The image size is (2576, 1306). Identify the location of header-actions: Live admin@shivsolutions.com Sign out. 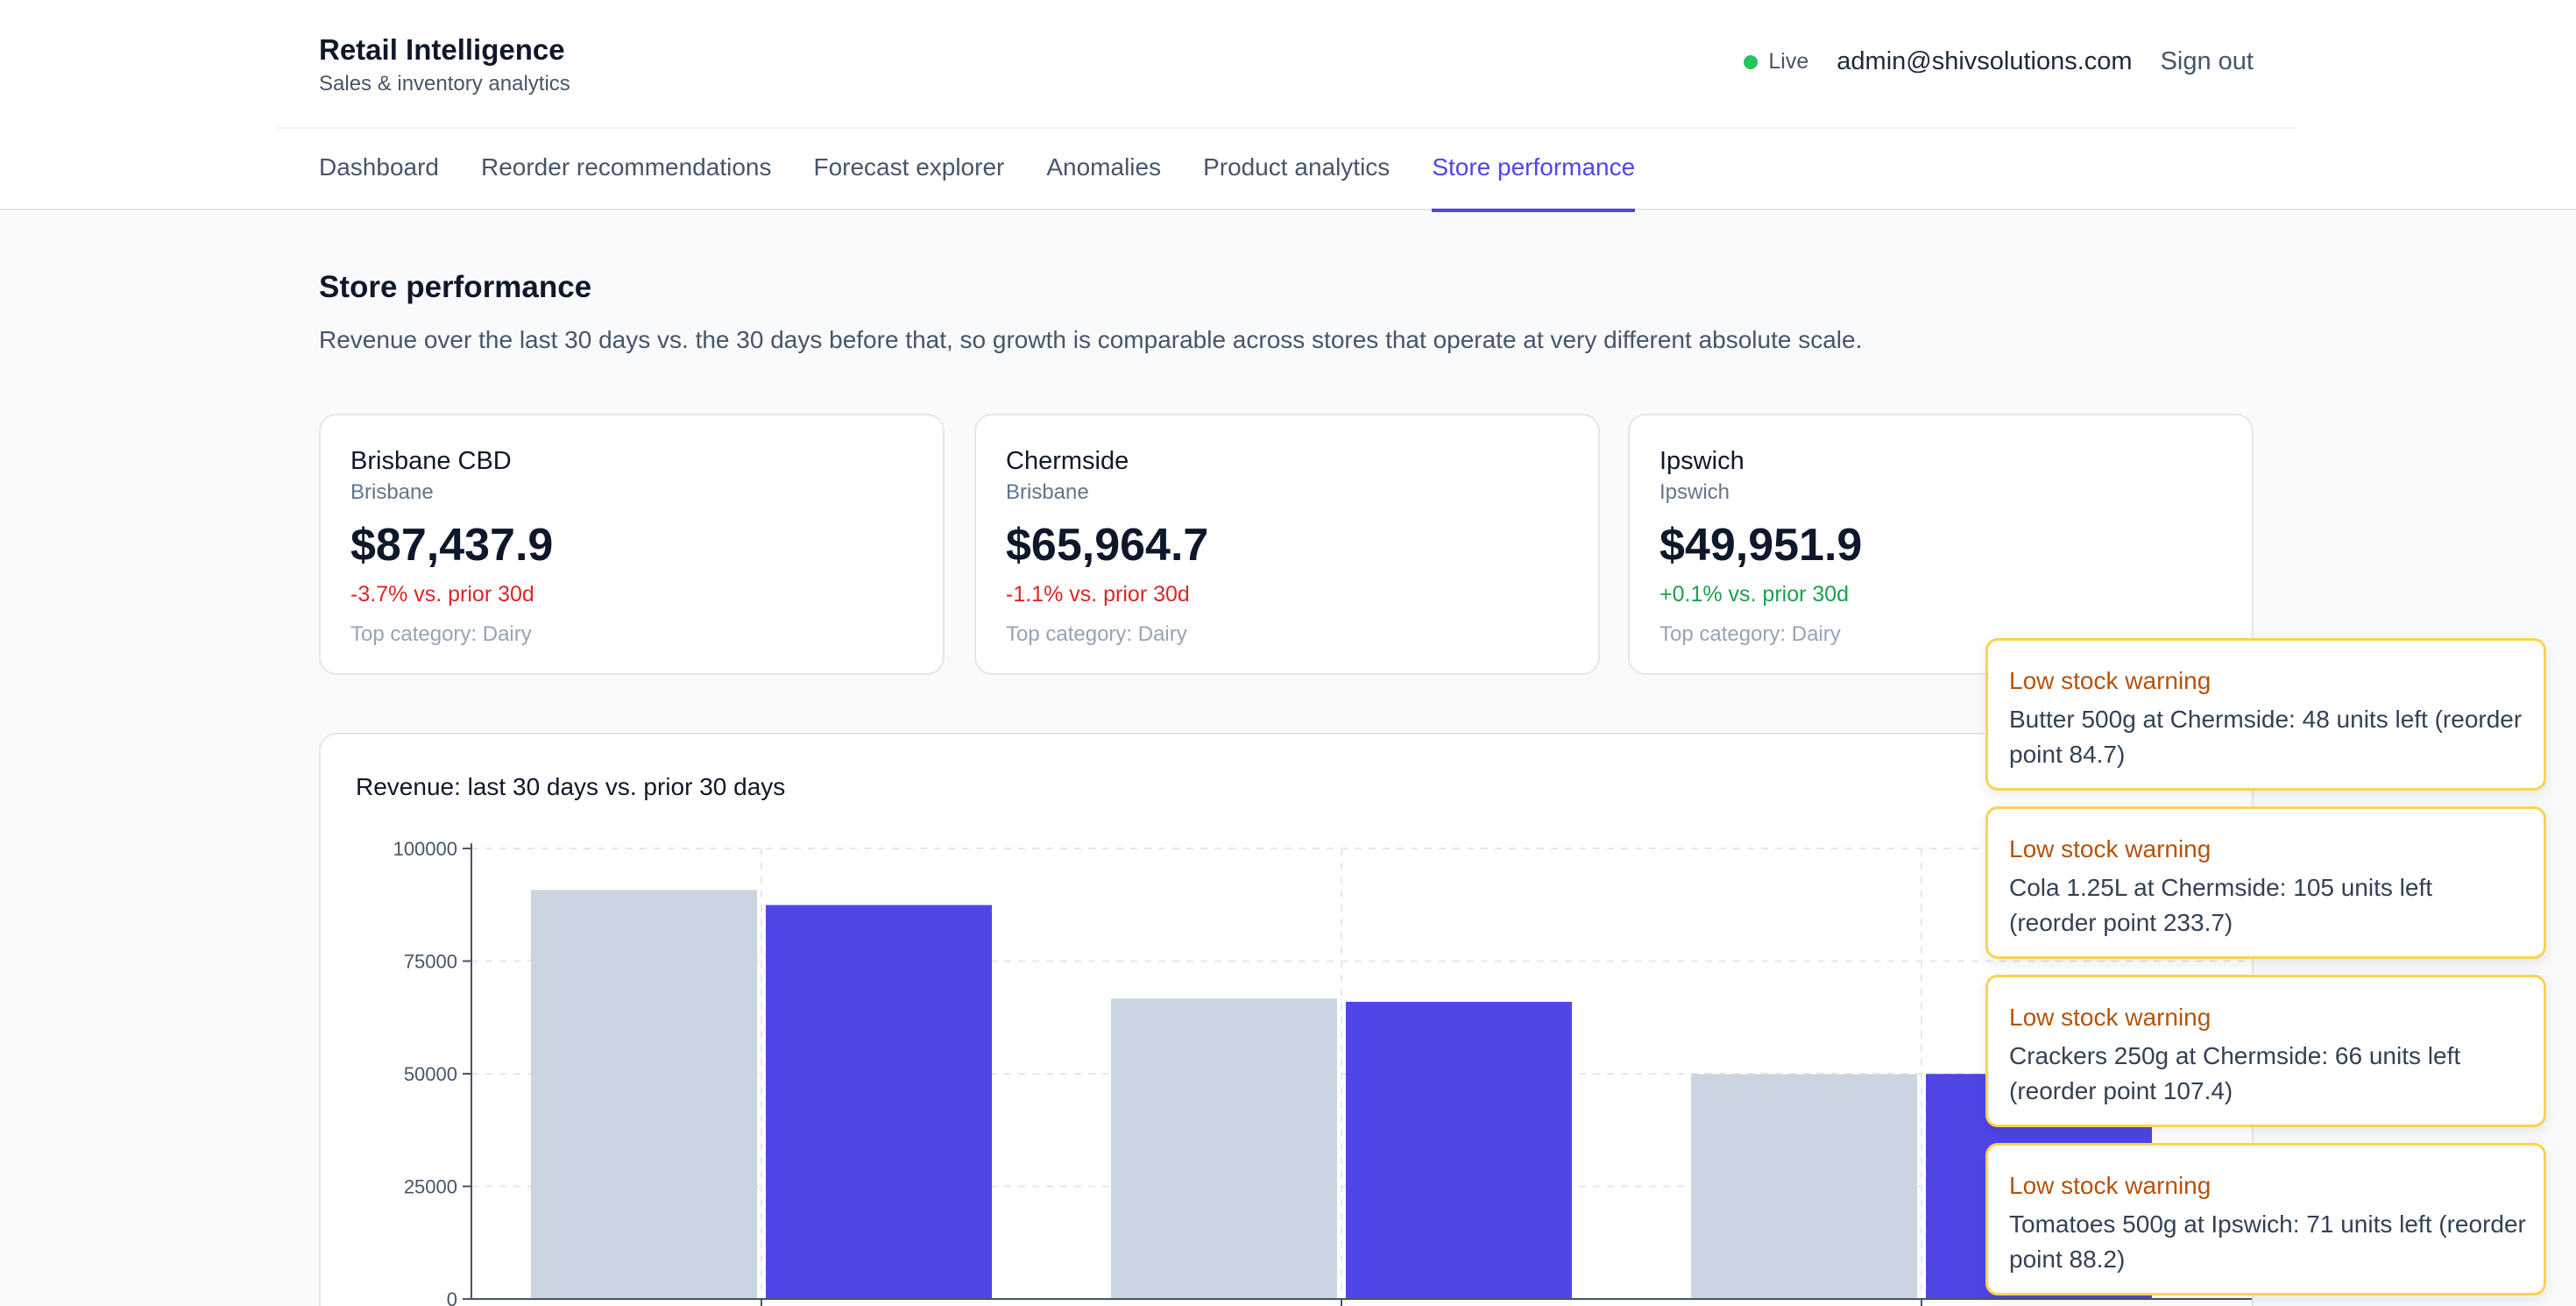
(1999, 62).